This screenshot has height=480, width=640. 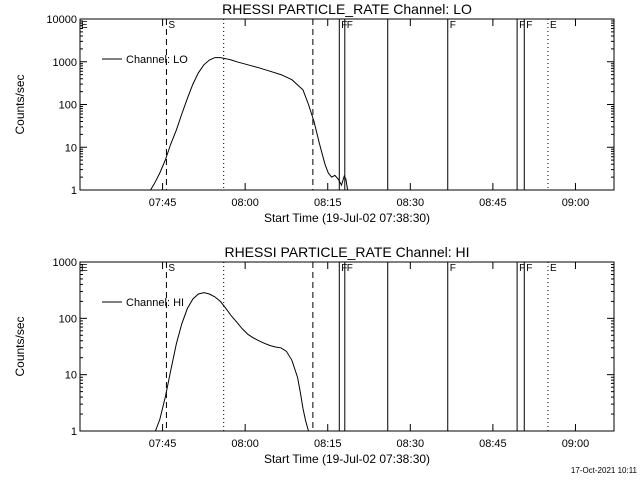 I want to click on y-tick-label: 10000, so click(x=61, y=20).